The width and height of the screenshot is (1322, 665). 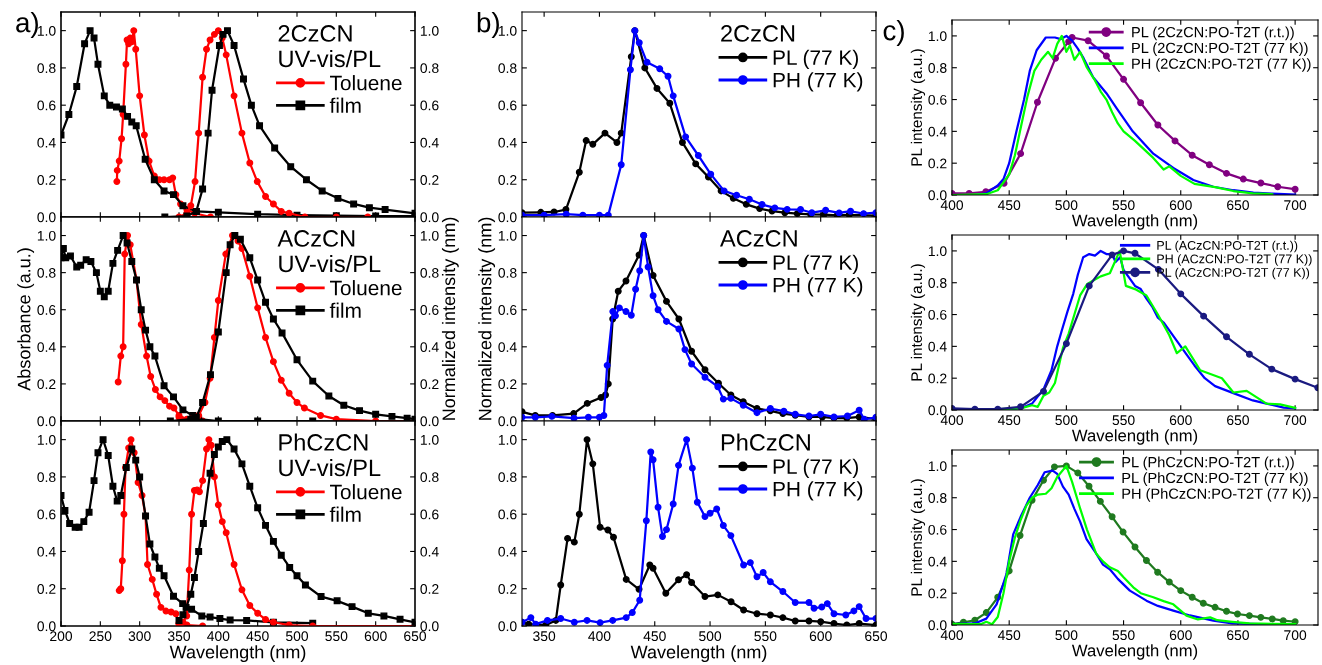 What do you see at coordinates (1227, 246) in the screenshot?
I see `legend-label: PL (ACzCN:PO-T2T (r.t.))` at bounding box center [1227, 246].